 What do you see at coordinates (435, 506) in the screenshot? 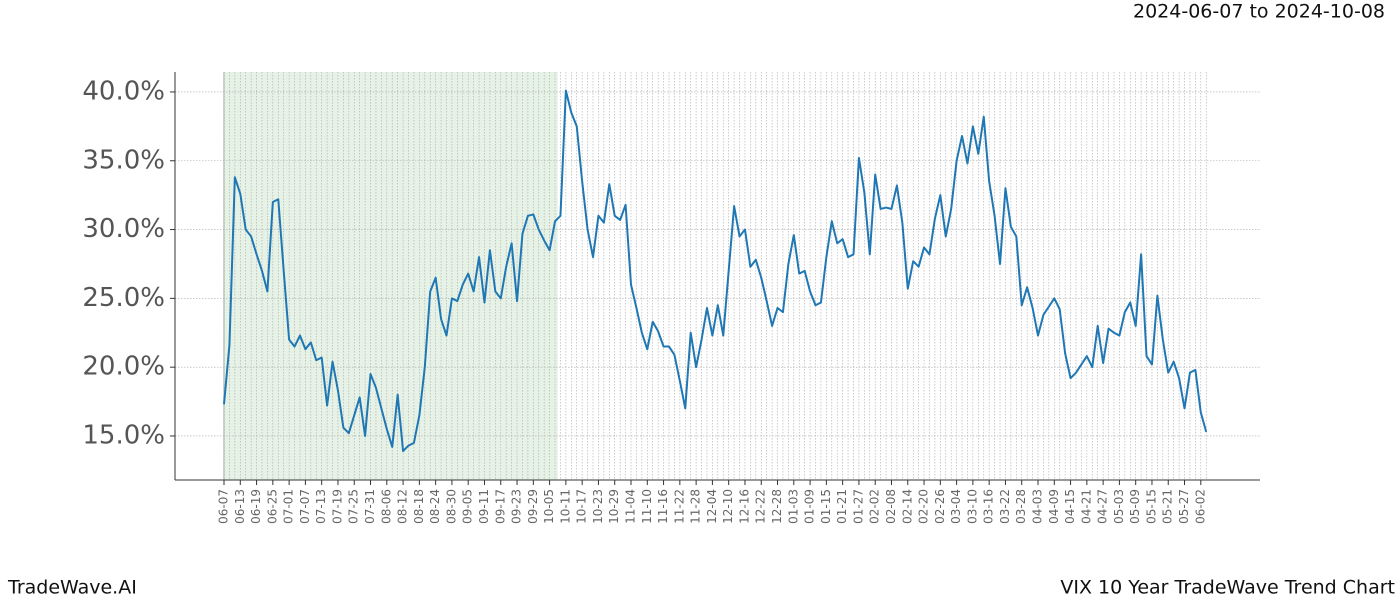
I see `x-tick-label: 08-24` at bounding box center [435, 506].